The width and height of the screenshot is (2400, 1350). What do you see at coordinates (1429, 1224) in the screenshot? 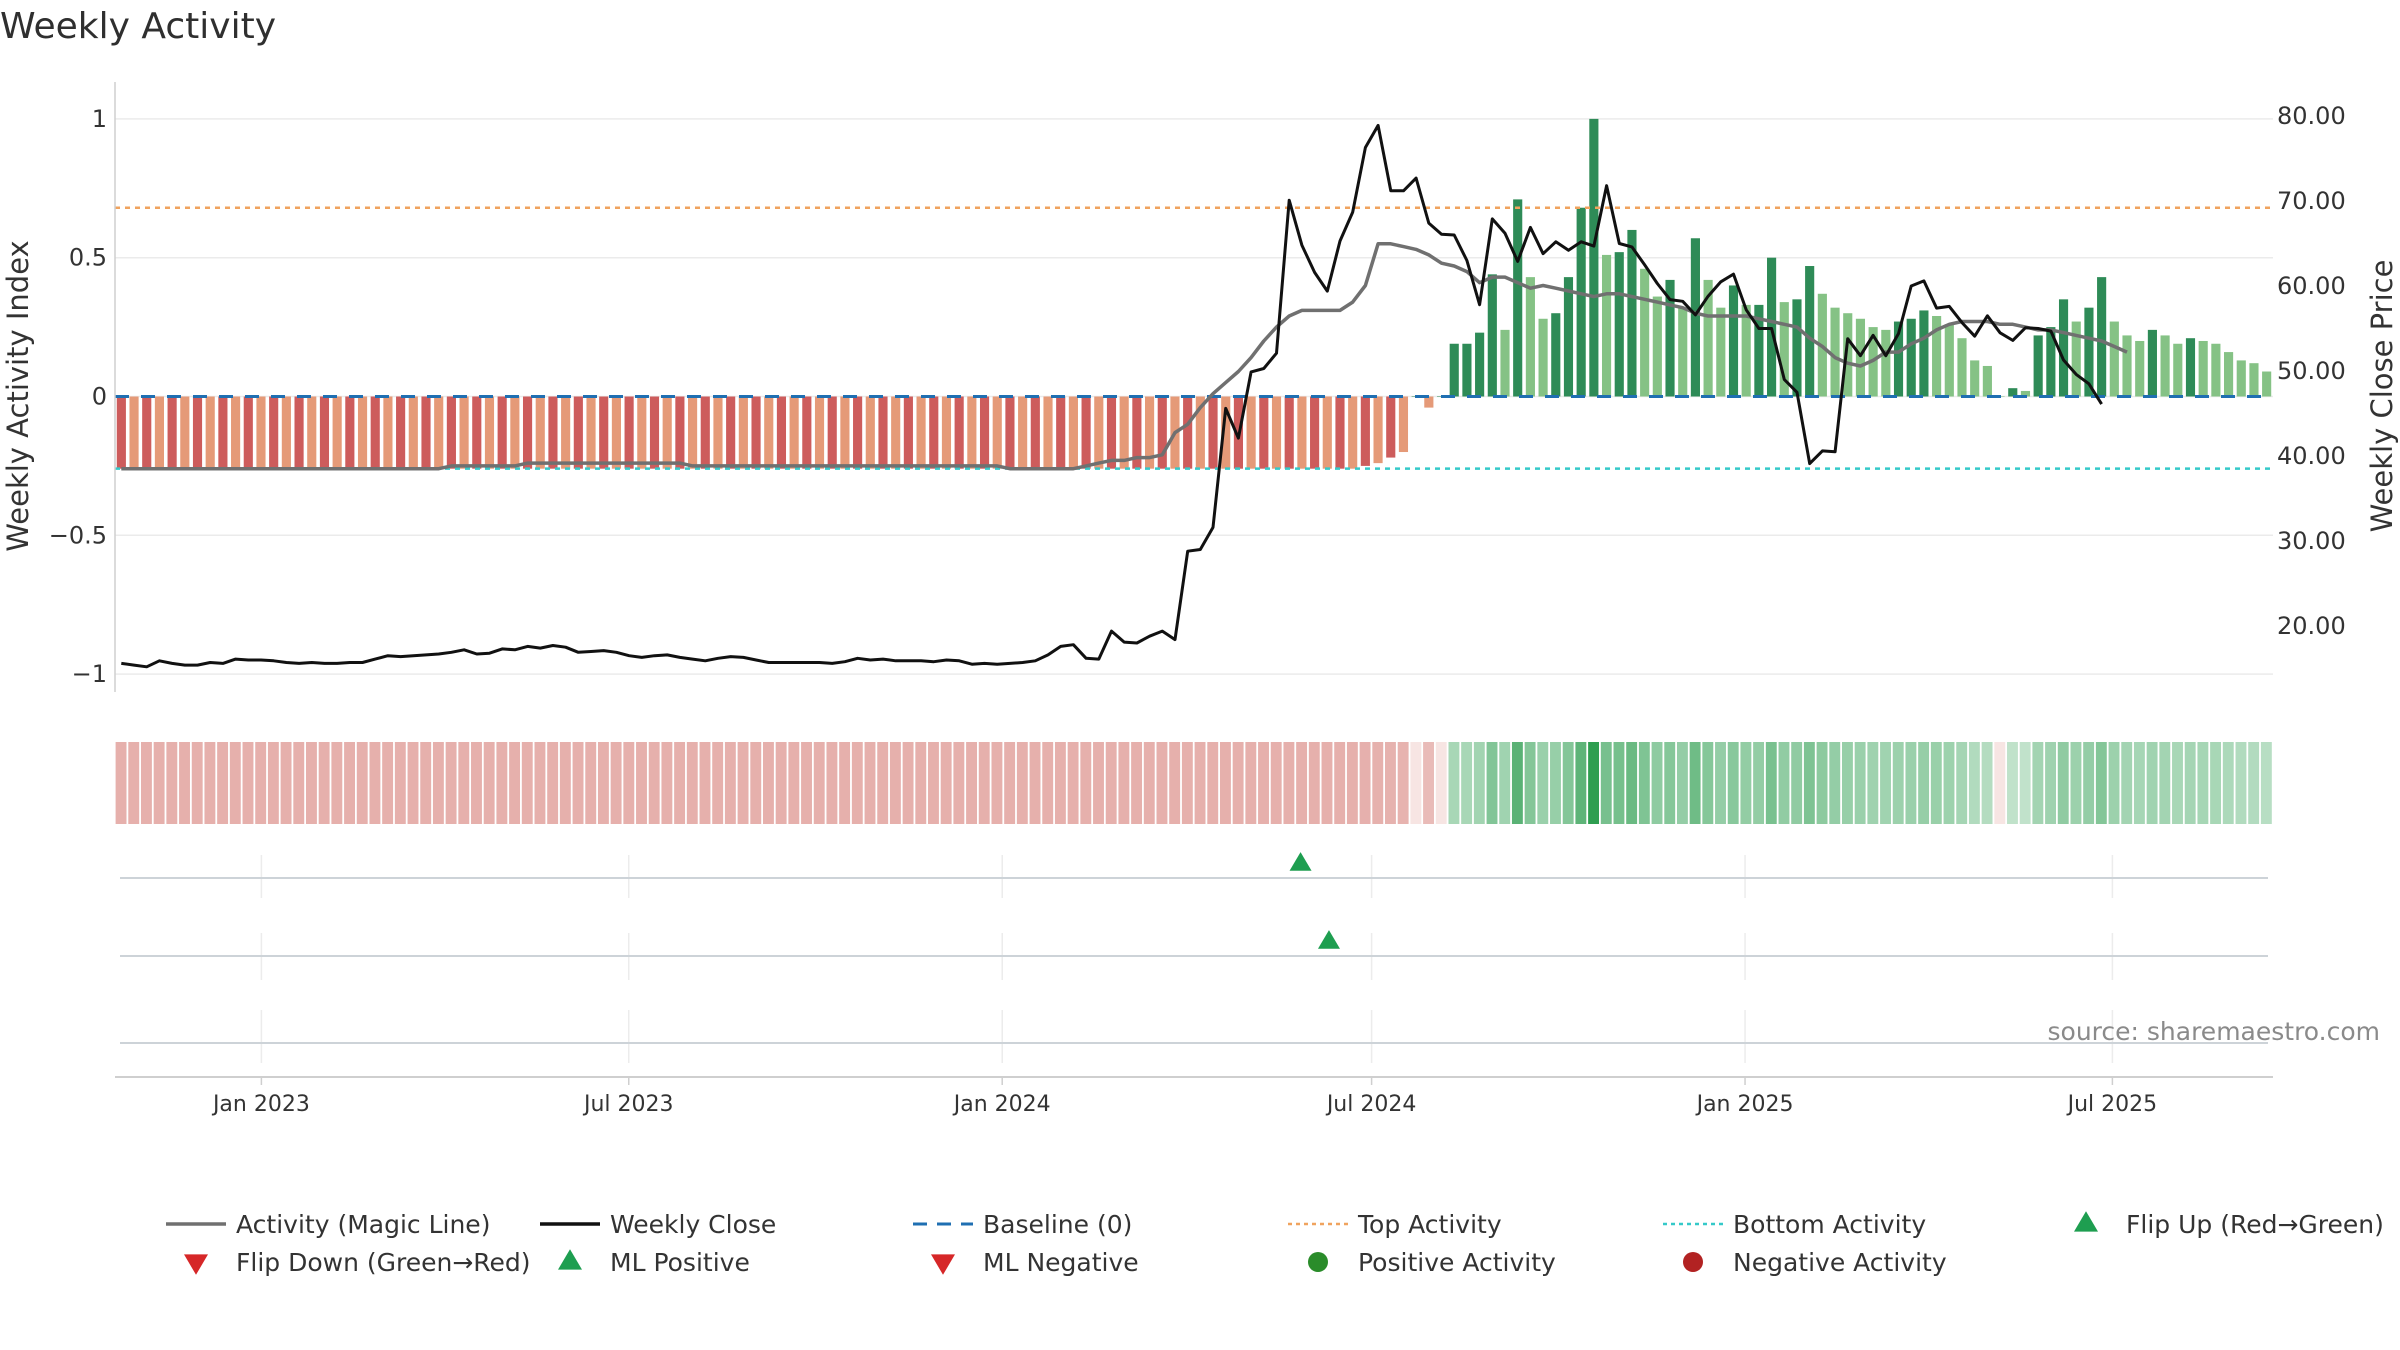
I see `legend-label: Top Activity` at bounding box center [1429, 1224].